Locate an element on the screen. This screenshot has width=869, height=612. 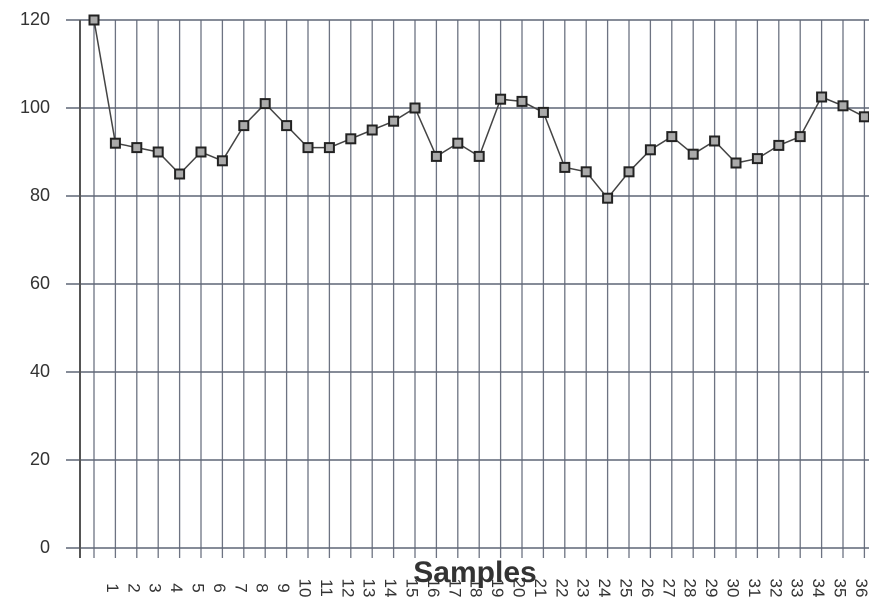
x-tick-label: 28 is located at coordinates (690, 588).